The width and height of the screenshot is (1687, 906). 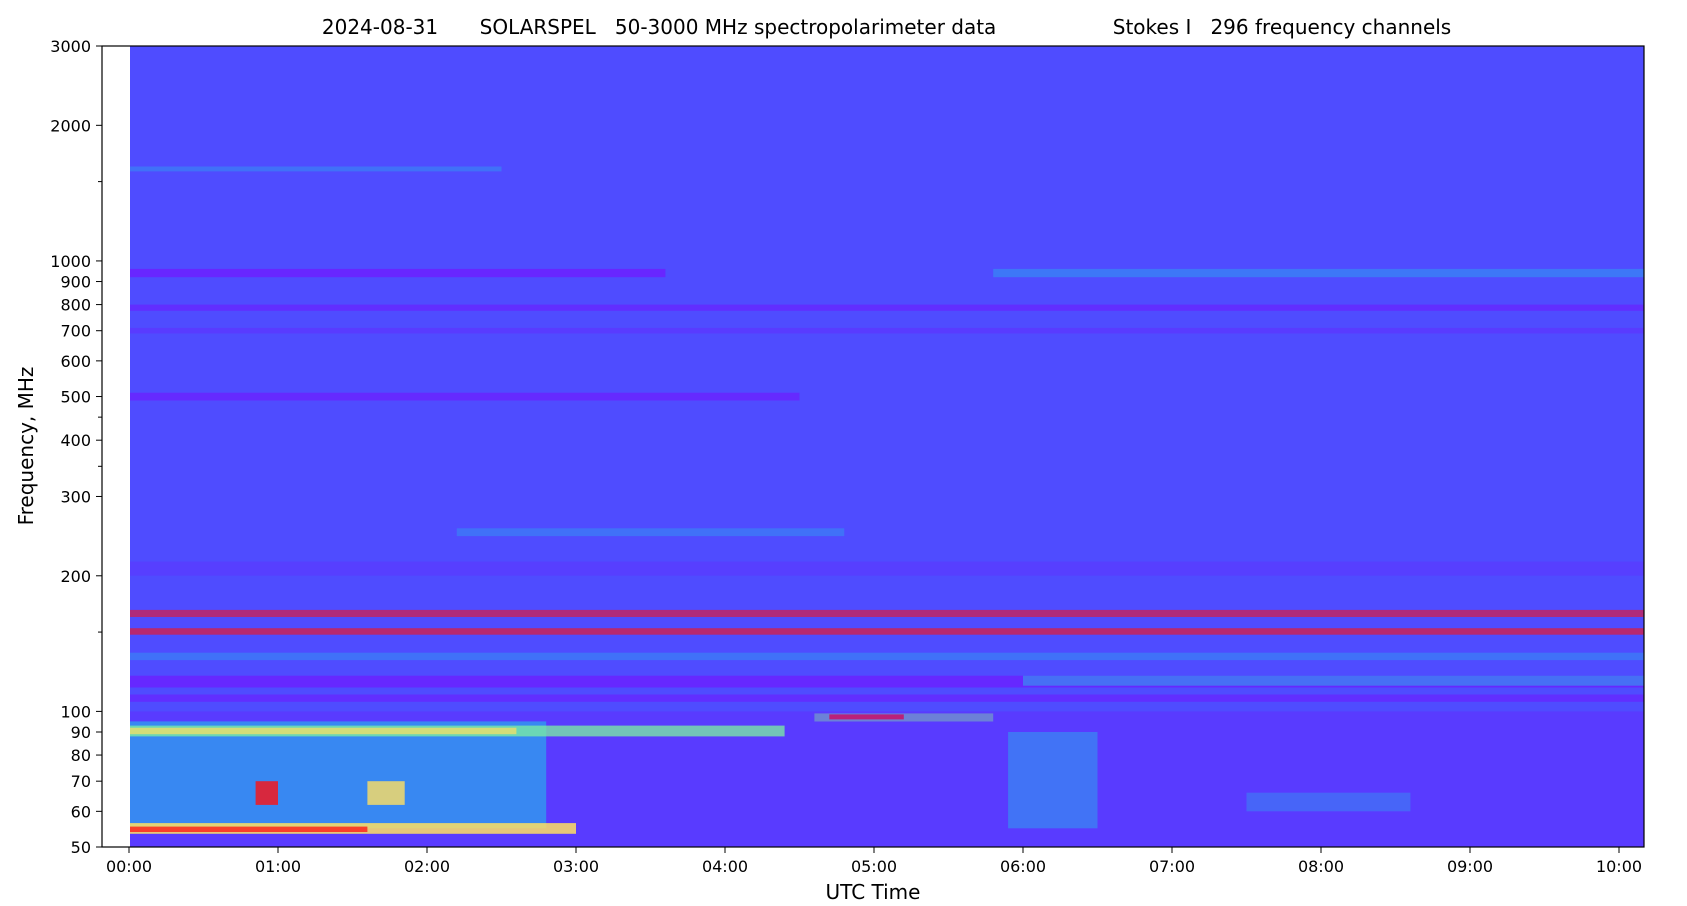 What do you see at coordinates (75, 305) in the screenshot?
I see `y-tick-label: 800` at bounding box center [75, 305].